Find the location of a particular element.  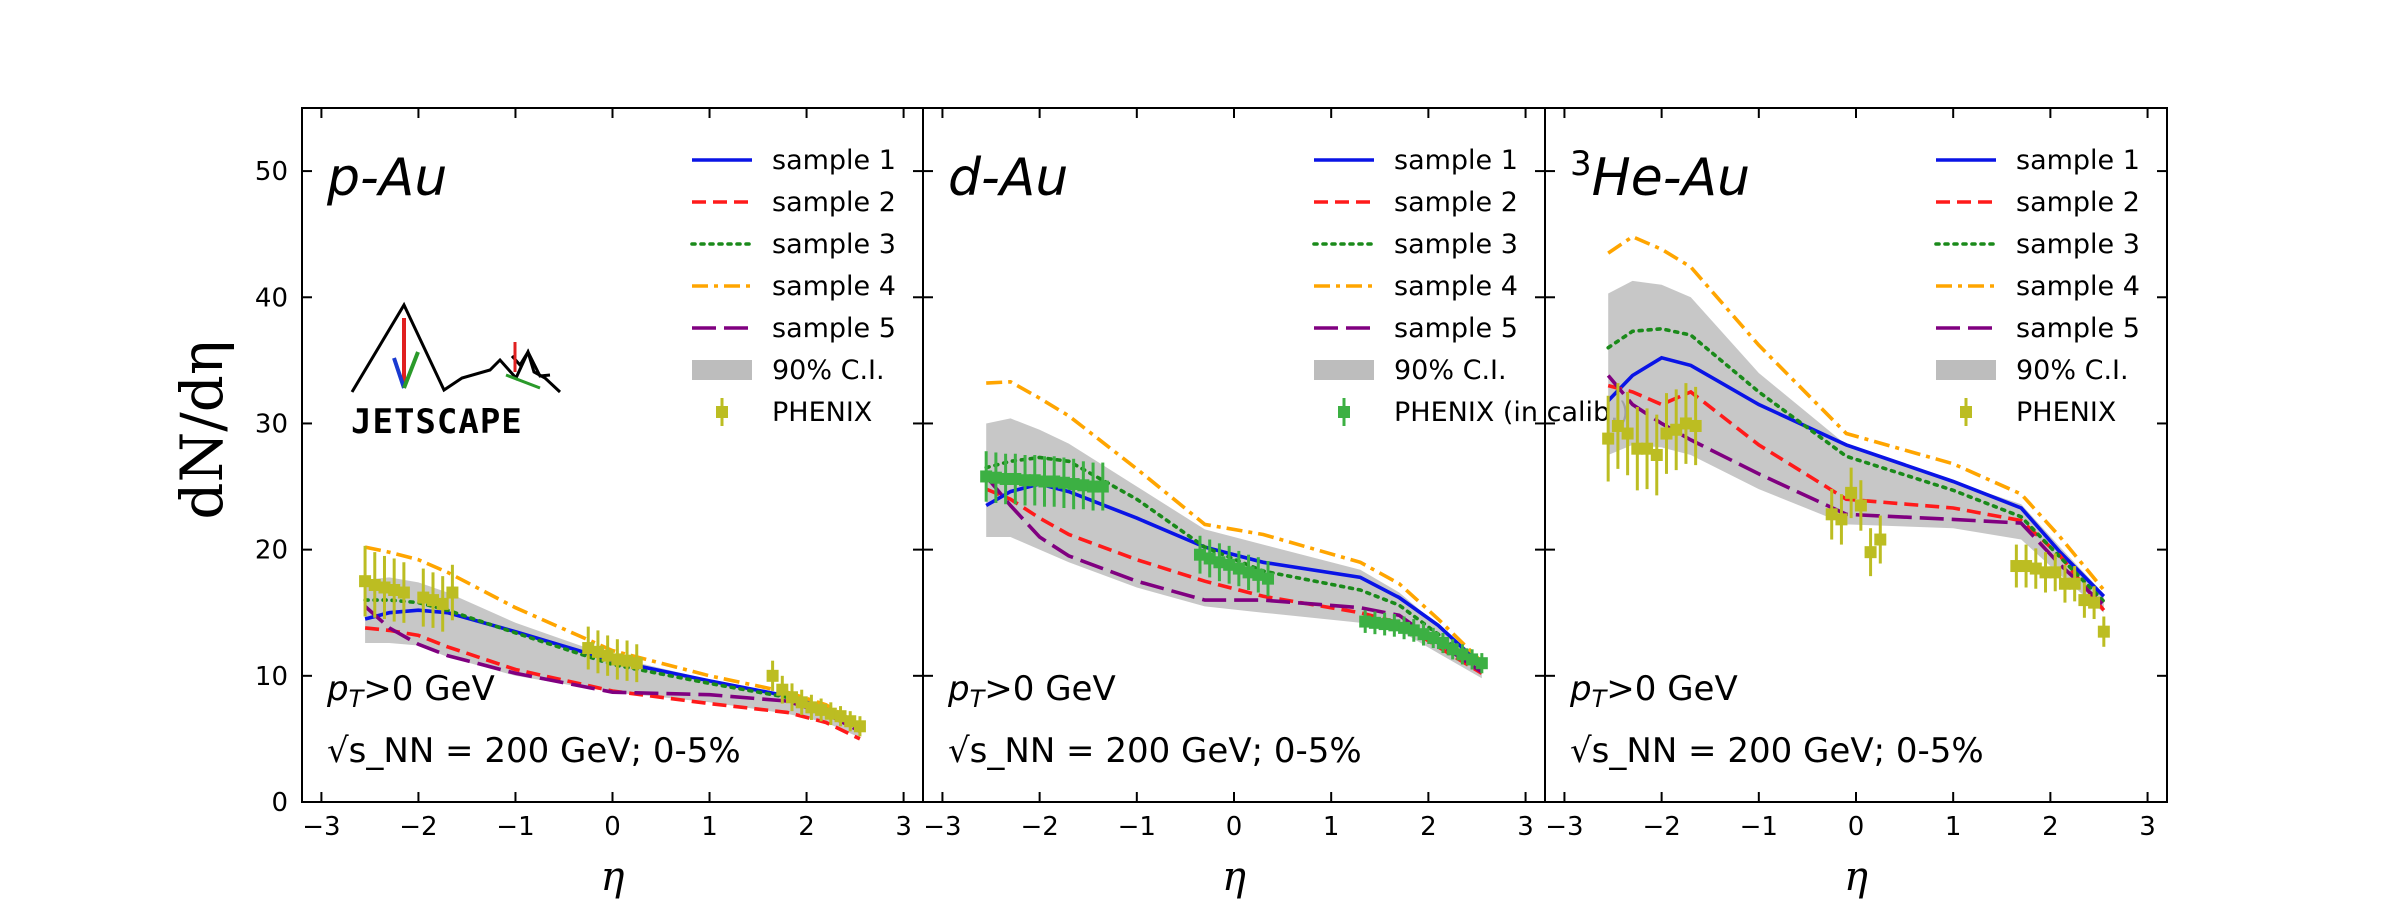

panel-title: d-Au is located at coordinates (1008, 178).